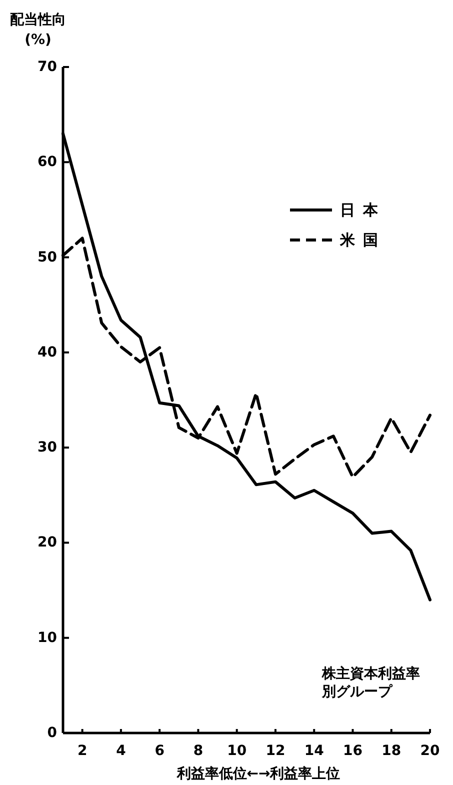  I want to click on x-tick-label: 16, so click(352, 751).